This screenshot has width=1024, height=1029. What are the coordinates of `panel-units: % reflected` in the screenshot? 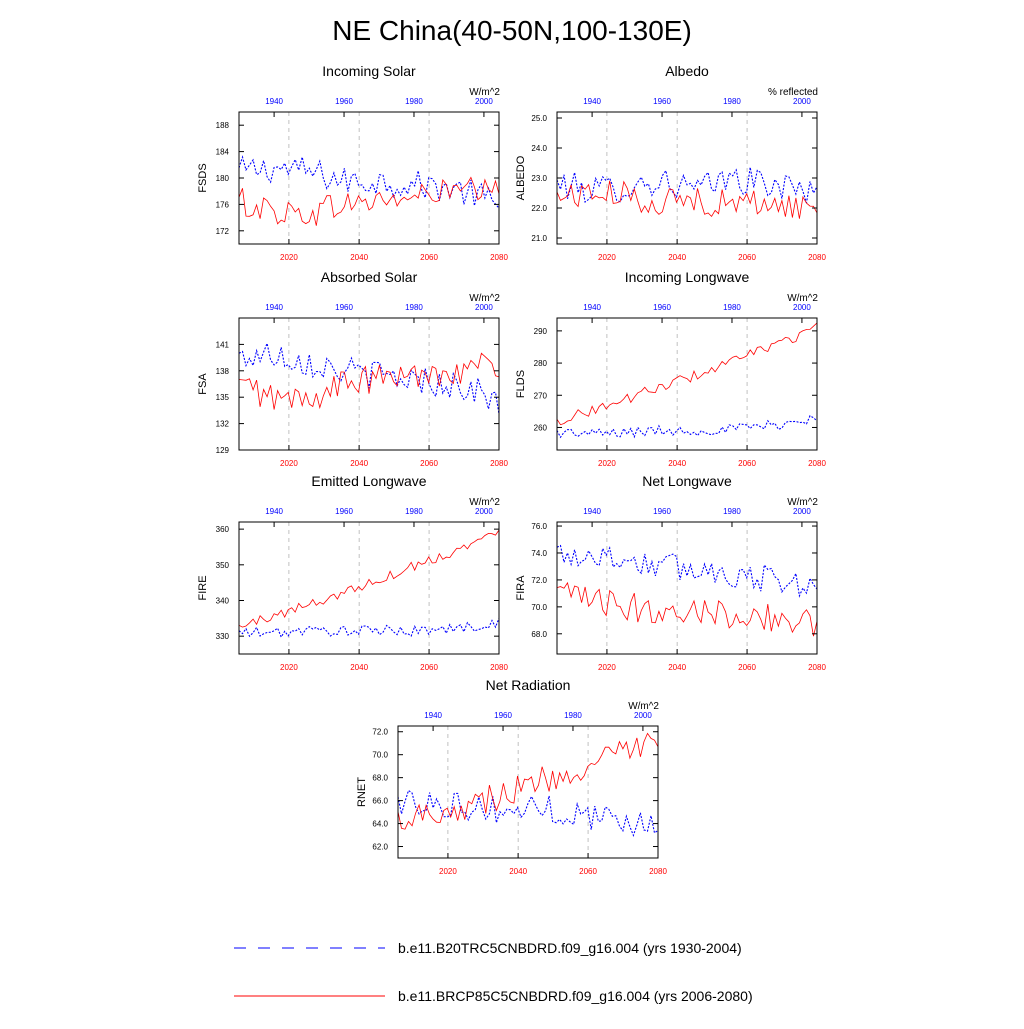 It's located at (793, 92).